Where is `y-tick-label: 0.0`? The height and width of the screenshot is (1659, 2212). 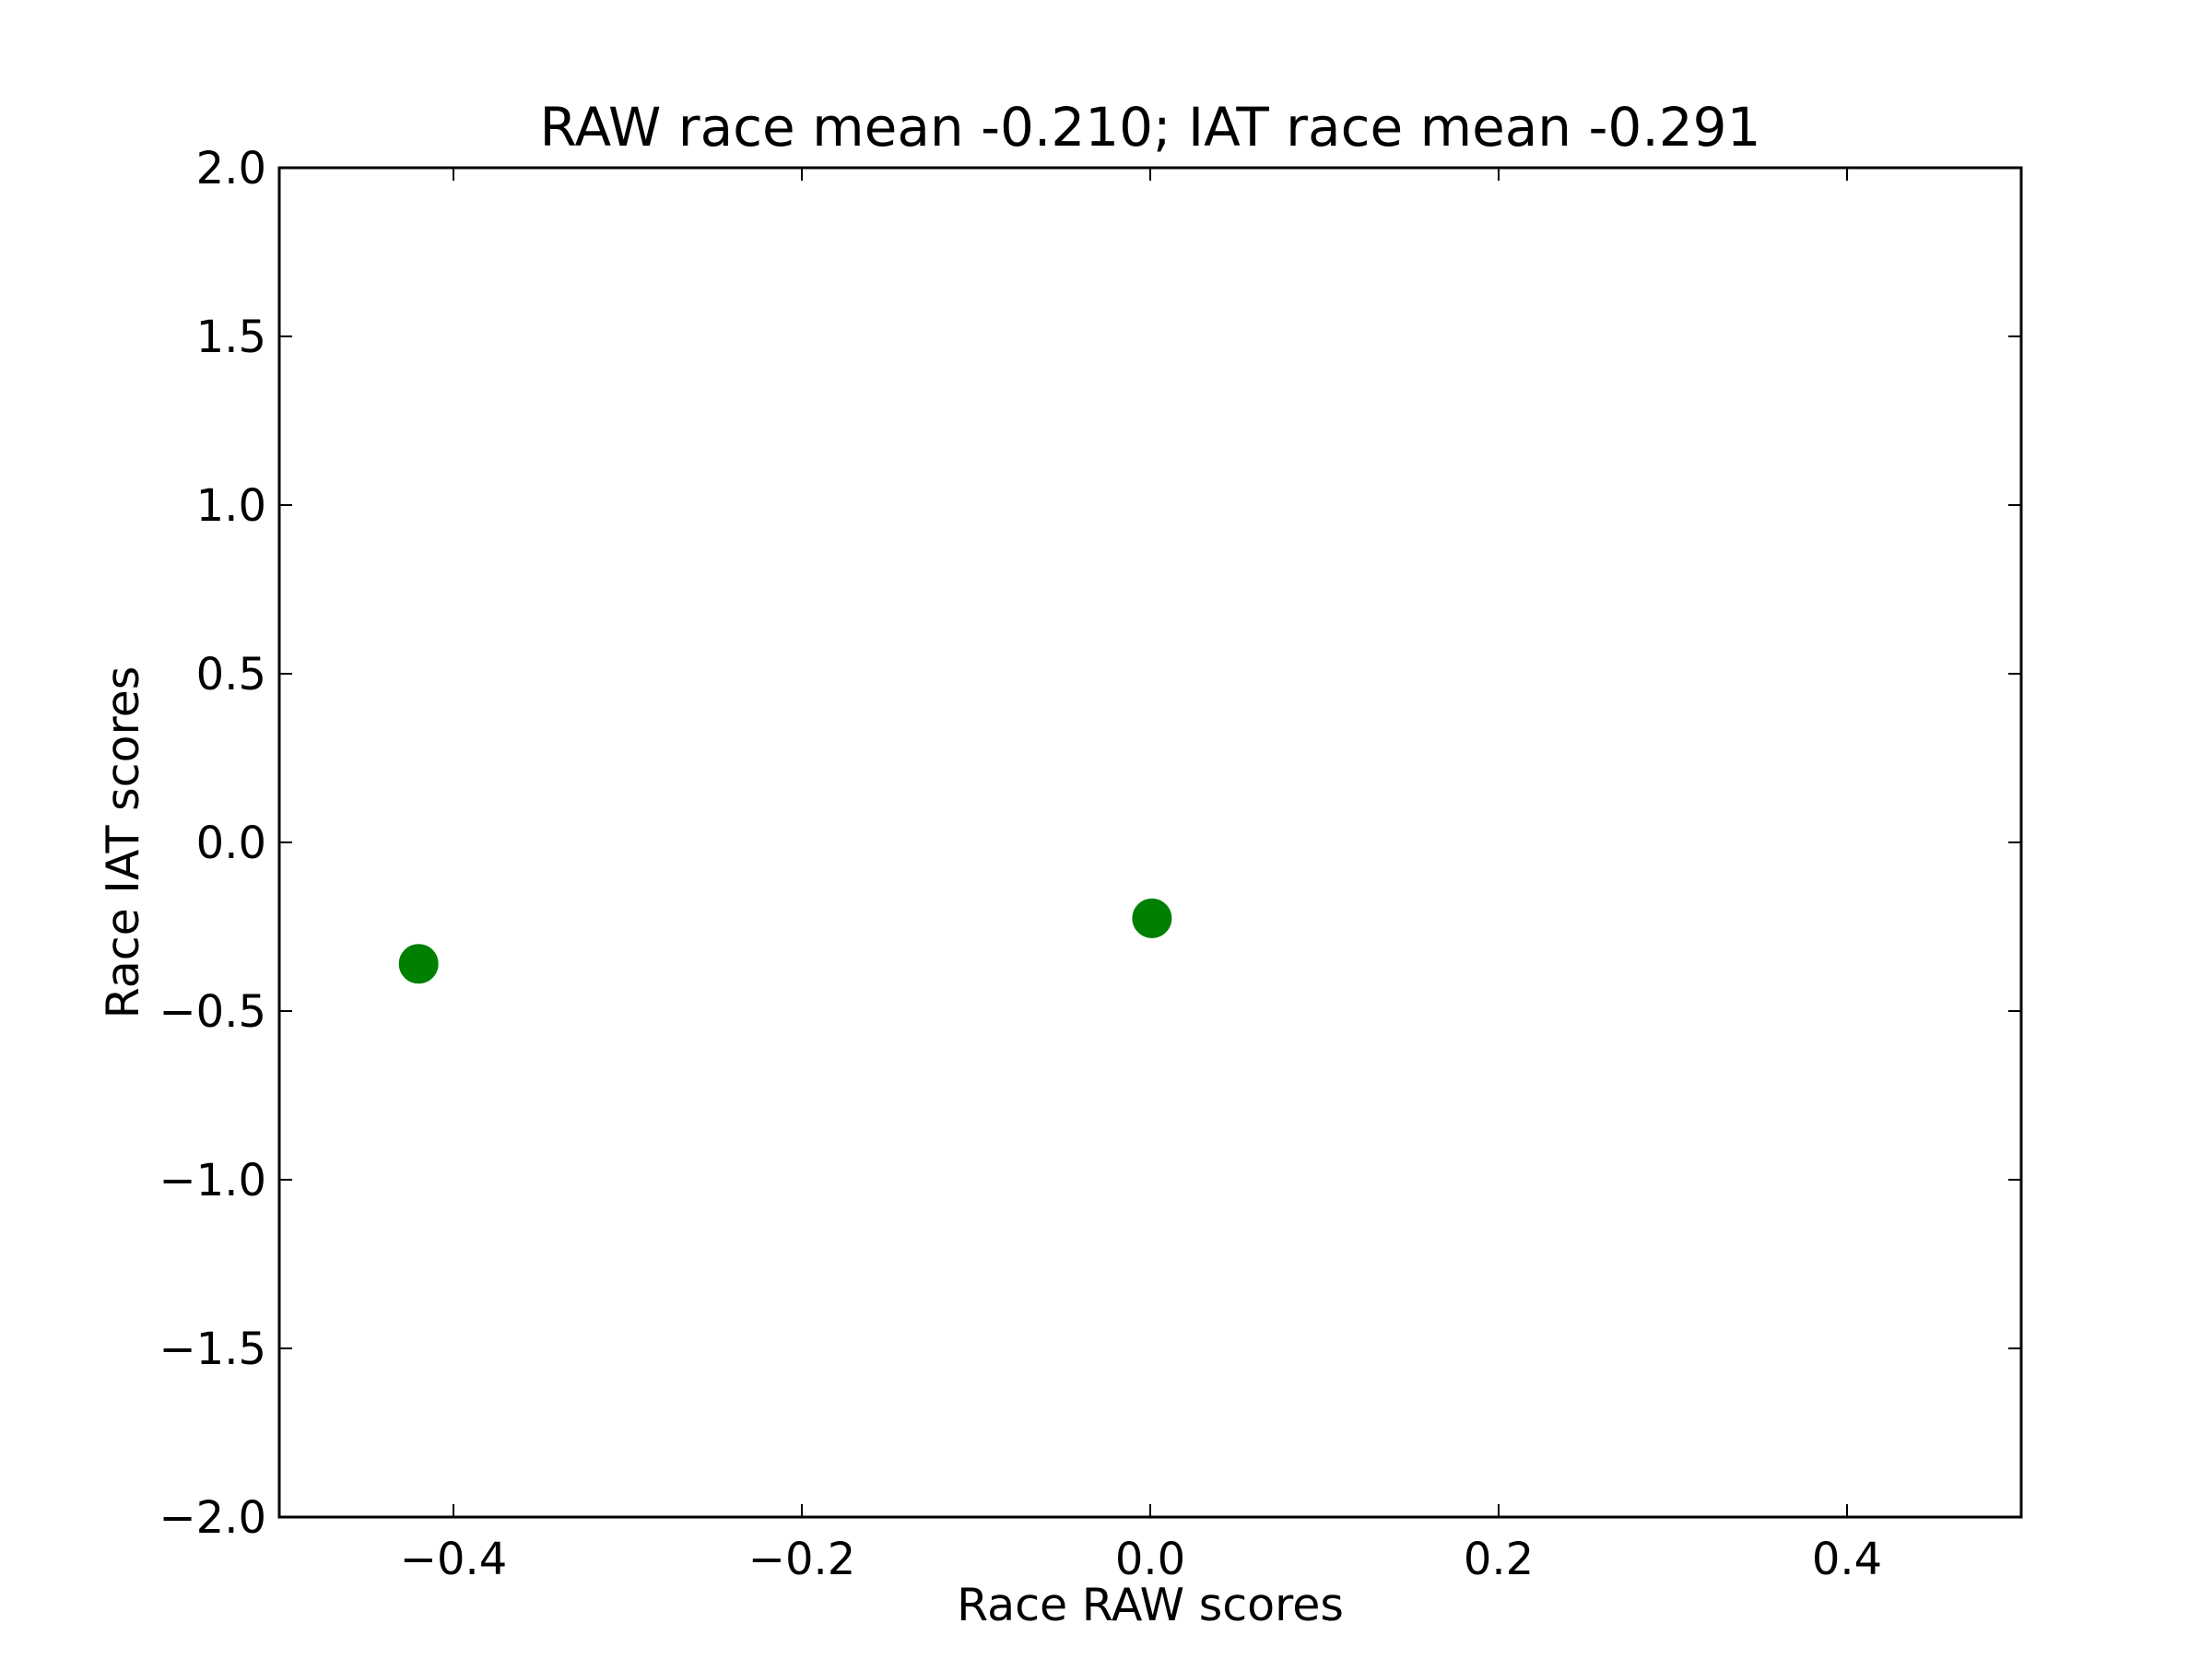 y-tick-label: 0.0 is located at coordinates (231, 843).